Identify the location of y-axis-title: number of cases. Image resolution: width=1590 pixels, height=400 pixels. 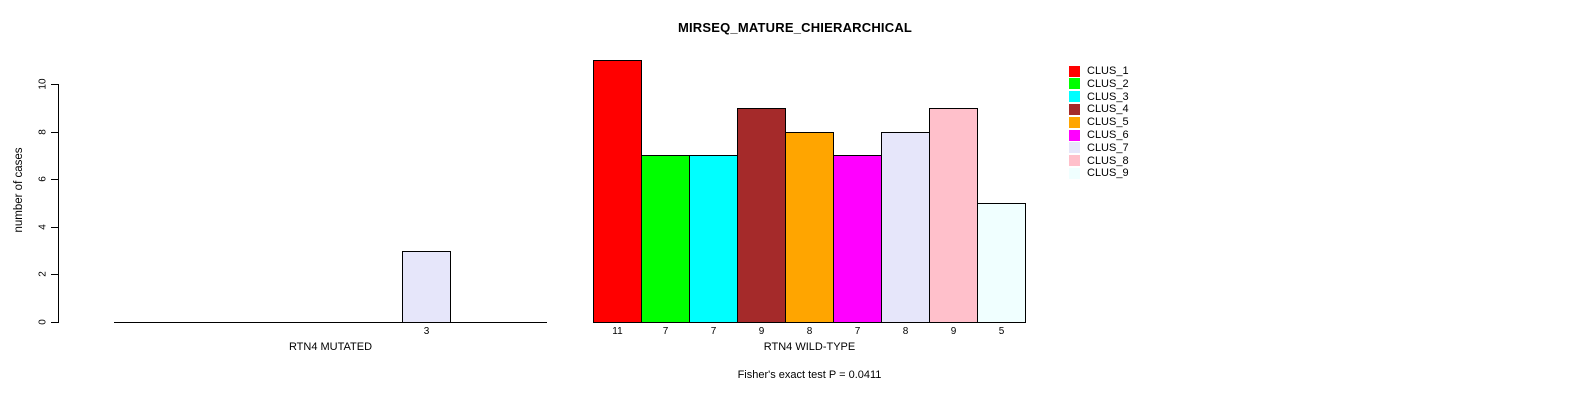
(19, 190).